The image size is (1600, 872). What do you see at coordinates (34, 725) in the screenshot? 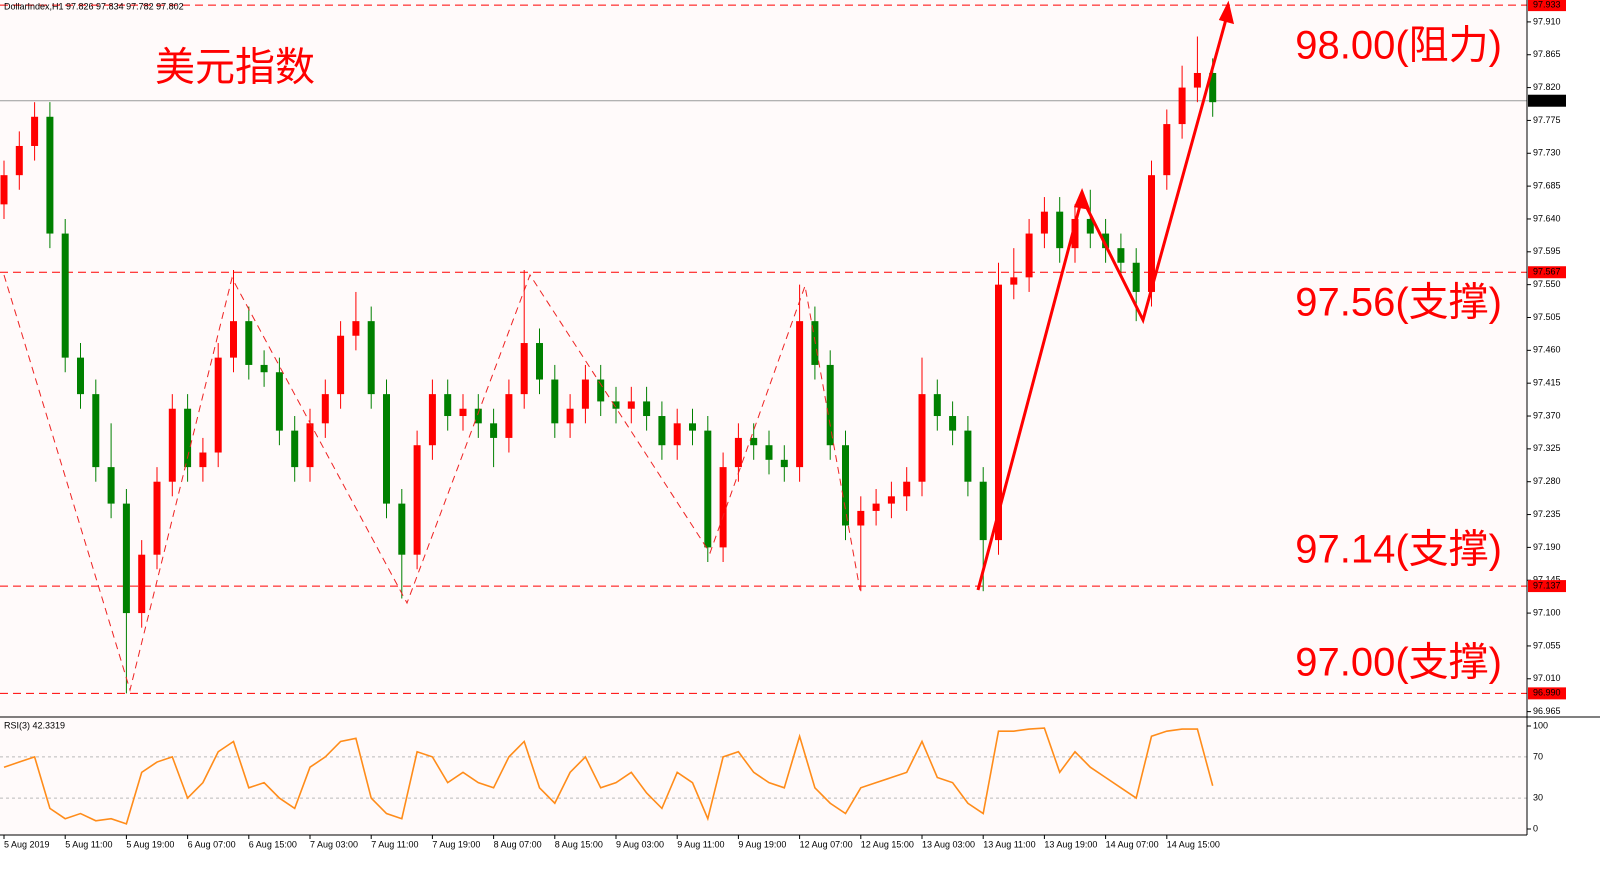
I see `rsi-title: RSI(3) 42.3319` at bounding box center [34, 725].